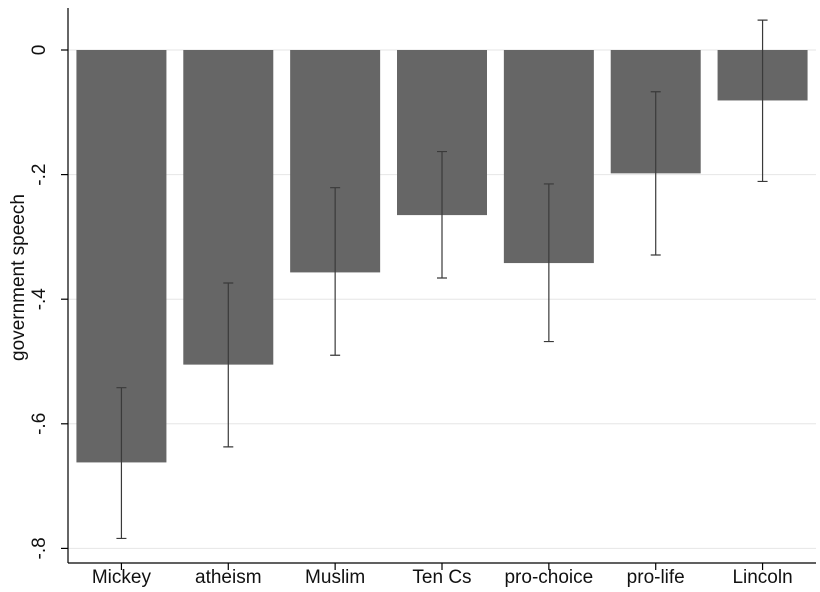 The height and width of the screenshot is (592, 820). I want to click on y-tick-label: -.6, so click(39, 424).